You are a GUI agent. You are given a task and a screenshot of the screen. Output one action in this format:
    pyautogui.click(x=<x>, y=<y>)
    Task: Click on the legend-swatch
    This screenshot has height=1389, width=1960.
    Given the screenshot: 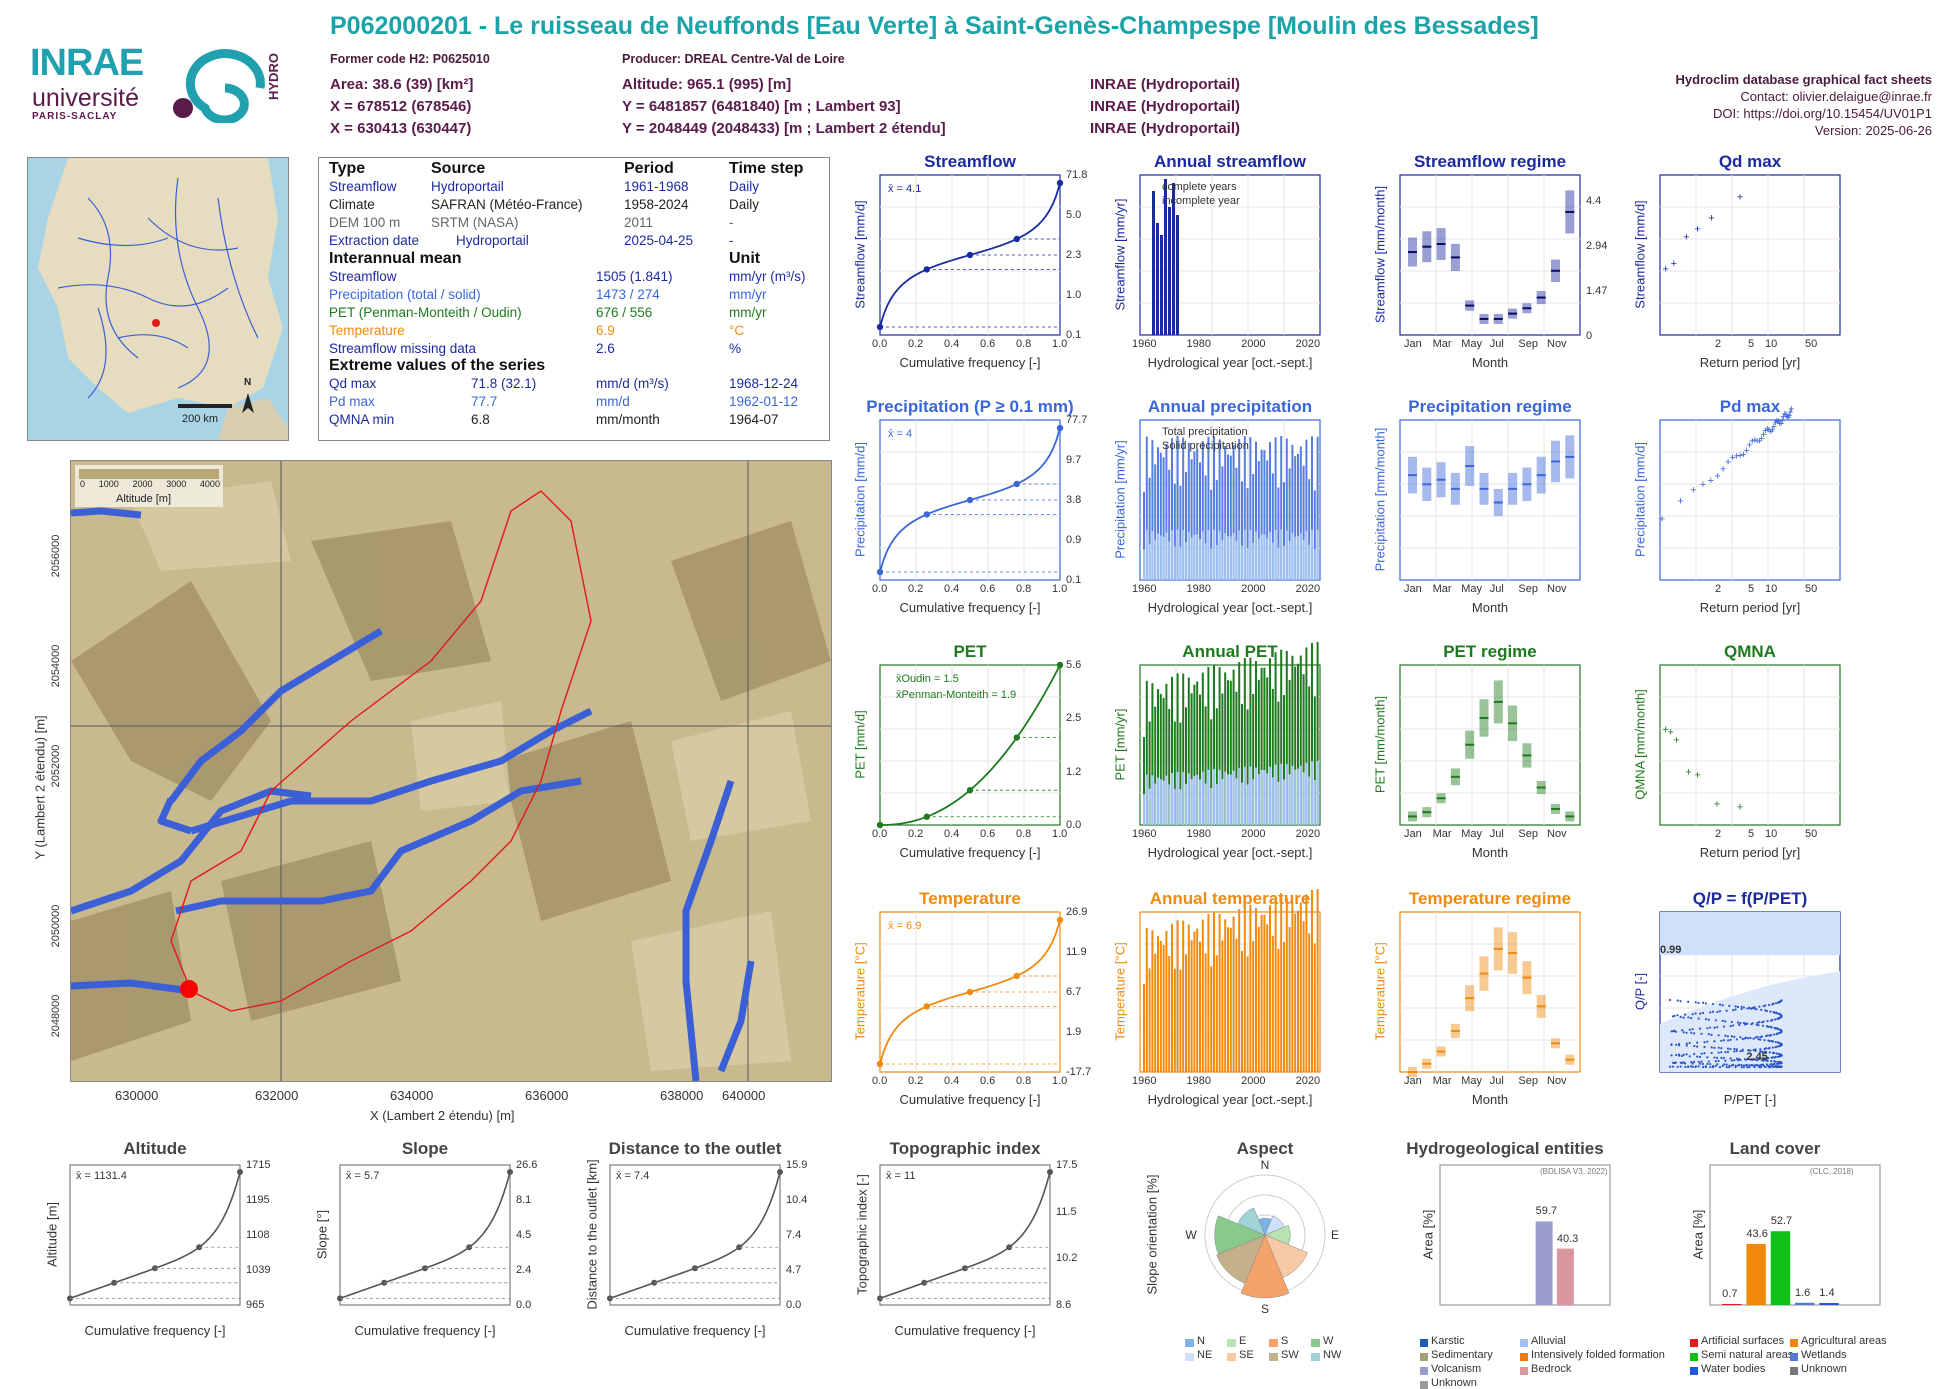 What is the action you would take?
    pyautogui.click(x=1524, y=1343)
    